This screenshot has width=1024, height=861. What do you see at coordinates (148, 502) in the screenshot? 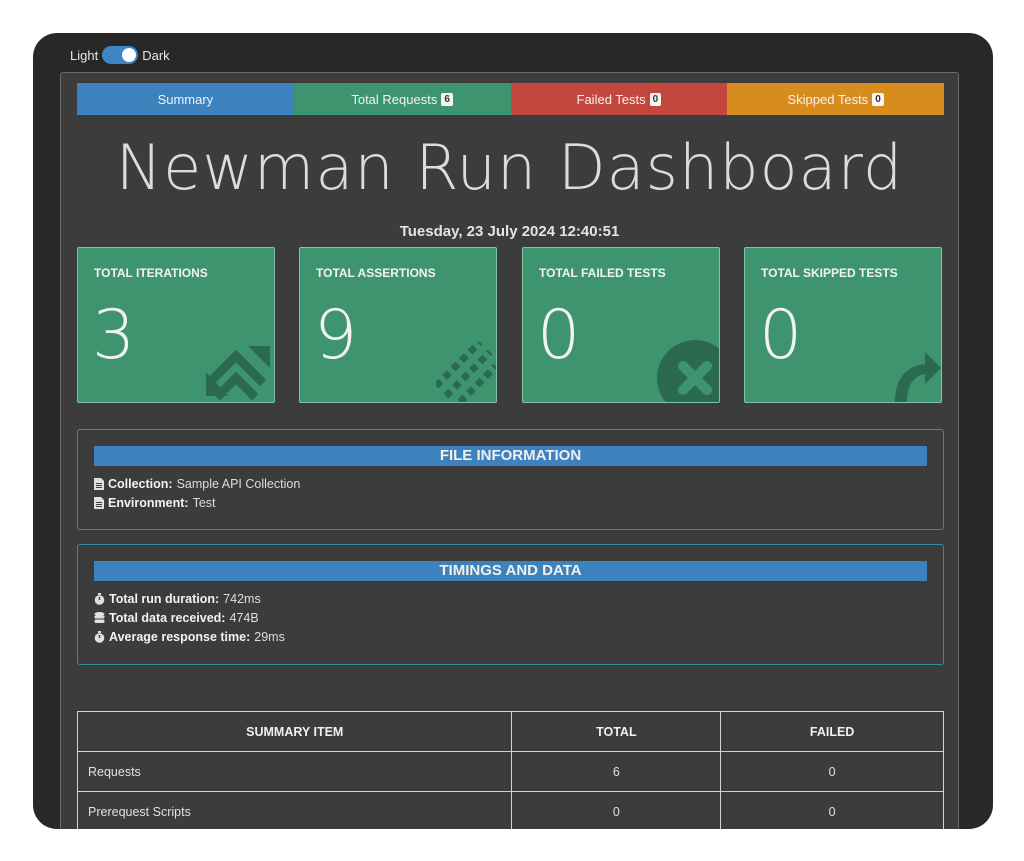
I see `environment-label: Environment:` at bounding box center [148, 502].